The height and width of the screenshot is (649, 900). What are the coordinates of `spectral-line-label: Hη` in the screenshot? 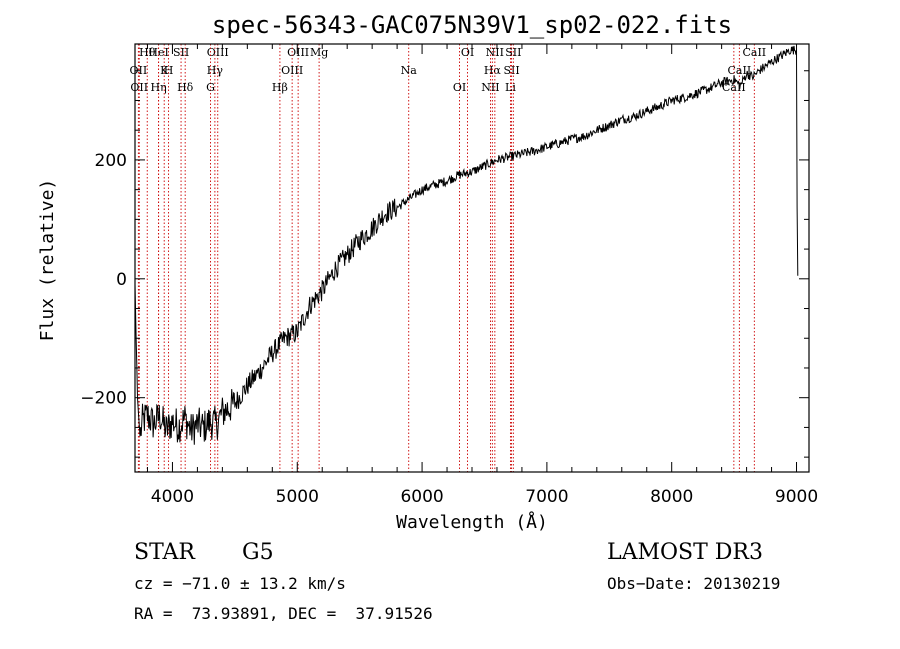 It's located at (158, 87).